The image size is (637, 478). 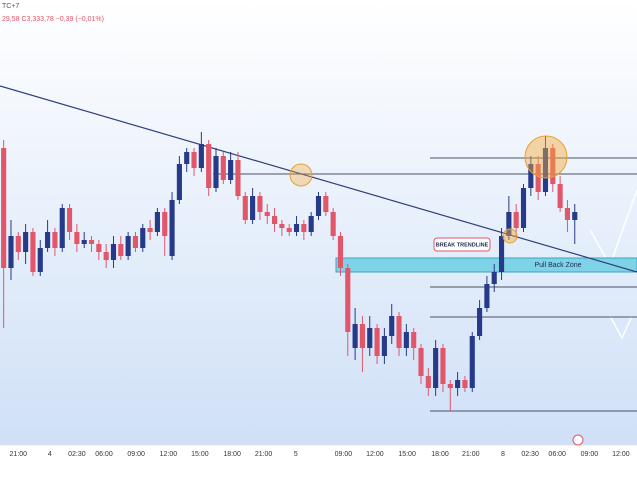 What do you see at coordinates (486, 265) in the screenshot?
I see `pullback-zone` at bounding box center [486, 265].